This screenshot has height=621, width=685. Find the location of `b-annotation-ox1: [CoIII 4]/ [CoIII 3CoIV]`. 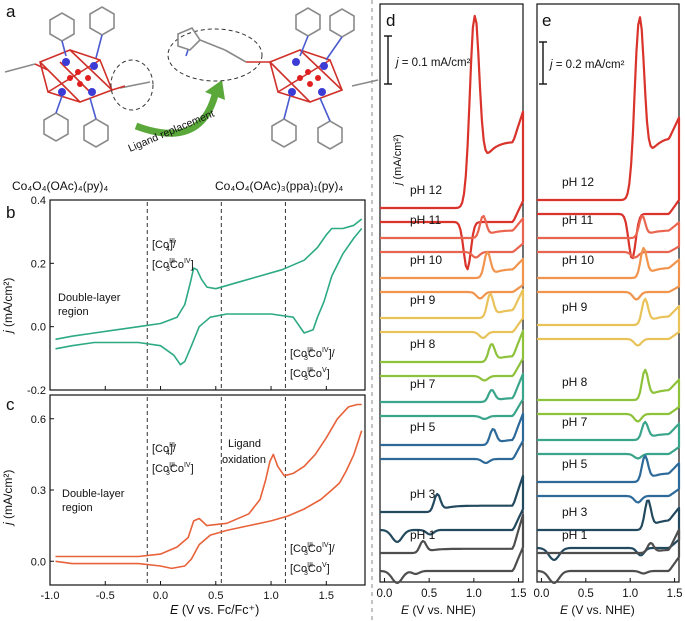

b-annotation-ox1: [CoIII 4]/ [CoIII 3CoIV] is located at coordinates (173, 255).